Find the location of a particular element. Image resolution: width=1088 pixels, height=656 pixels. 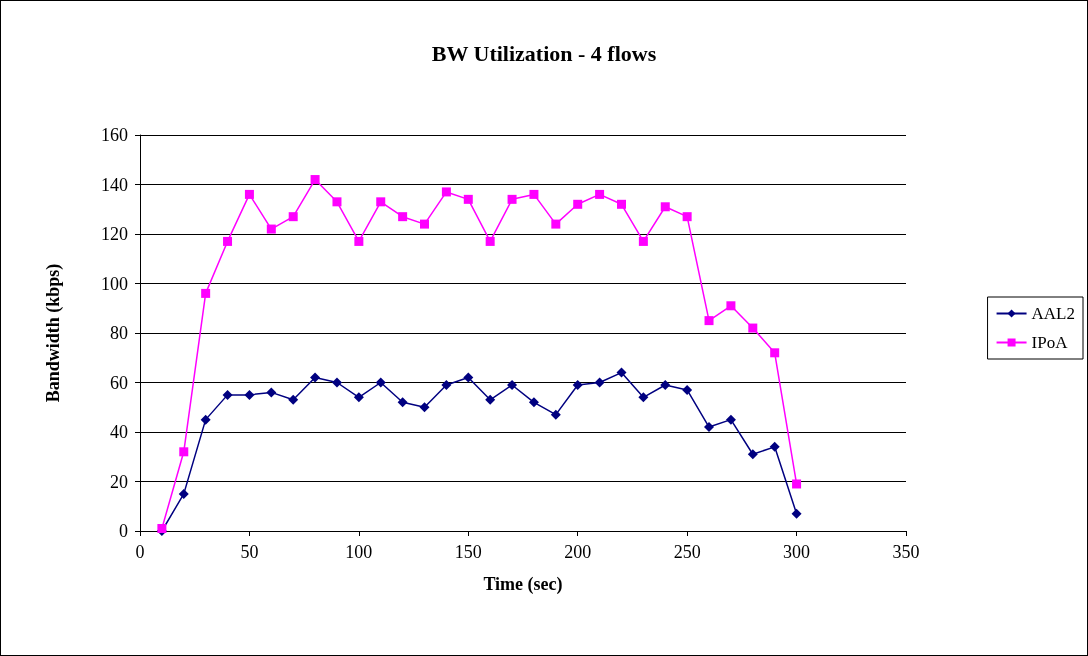

x-tick-label: 50 is located at coordinates (249, 552).